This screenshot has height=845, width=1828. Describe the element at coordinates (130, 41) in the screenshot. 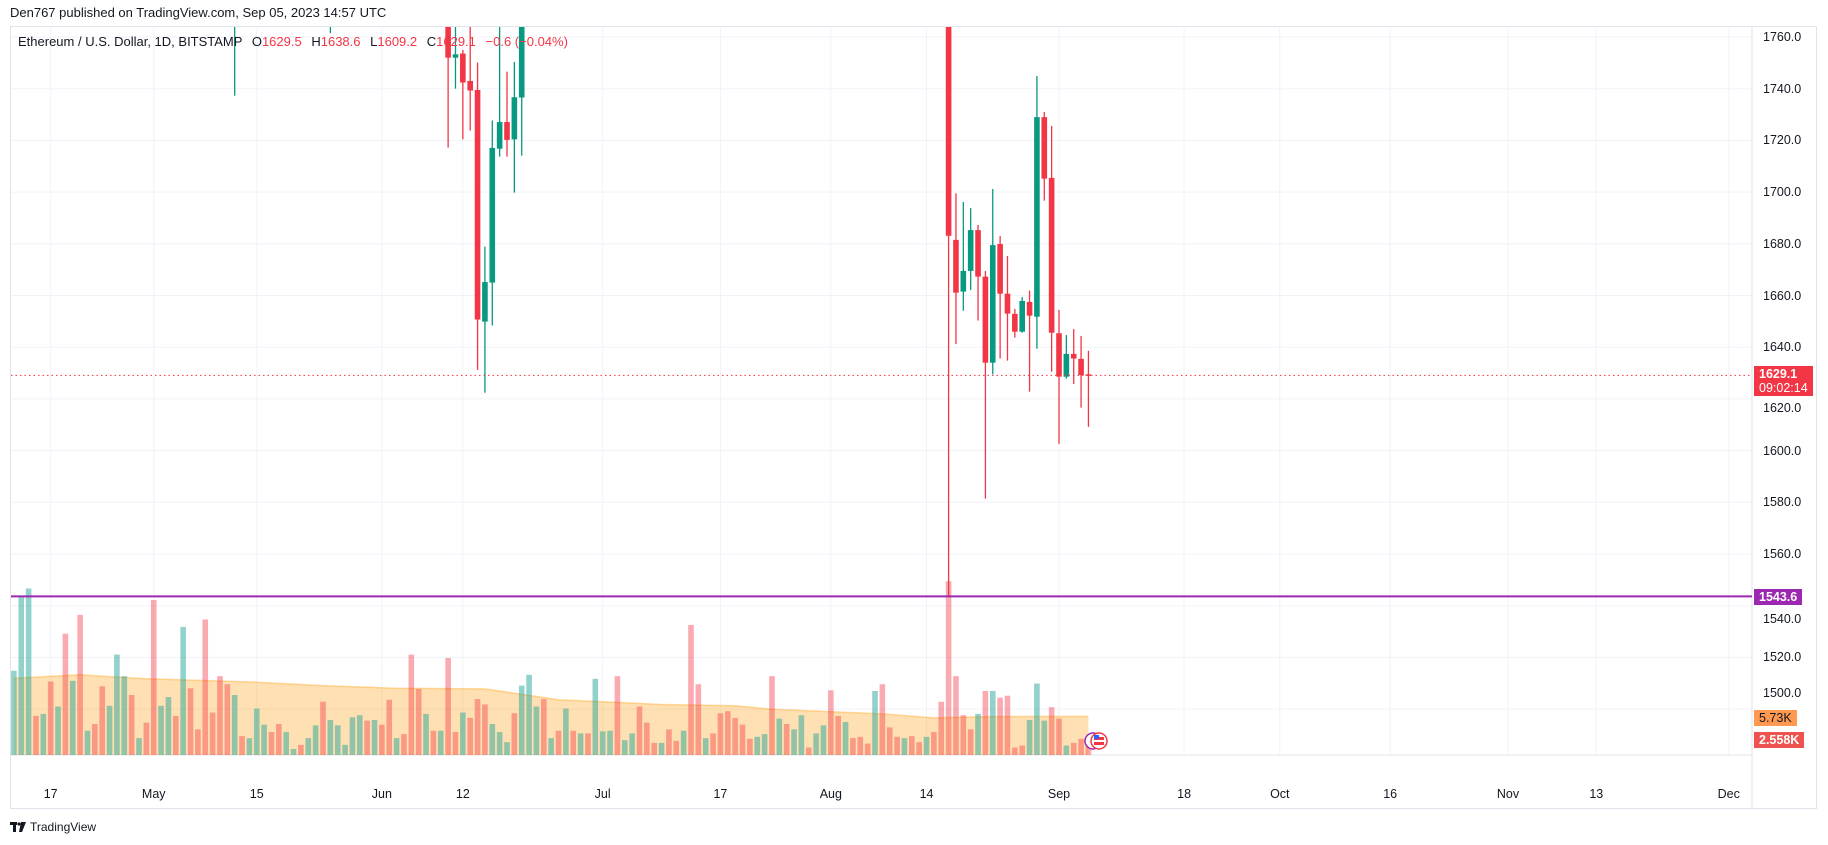

I see `symbol-name: Ethereum / U.S. Dollar, 1D, BITSTAMP` at that location.